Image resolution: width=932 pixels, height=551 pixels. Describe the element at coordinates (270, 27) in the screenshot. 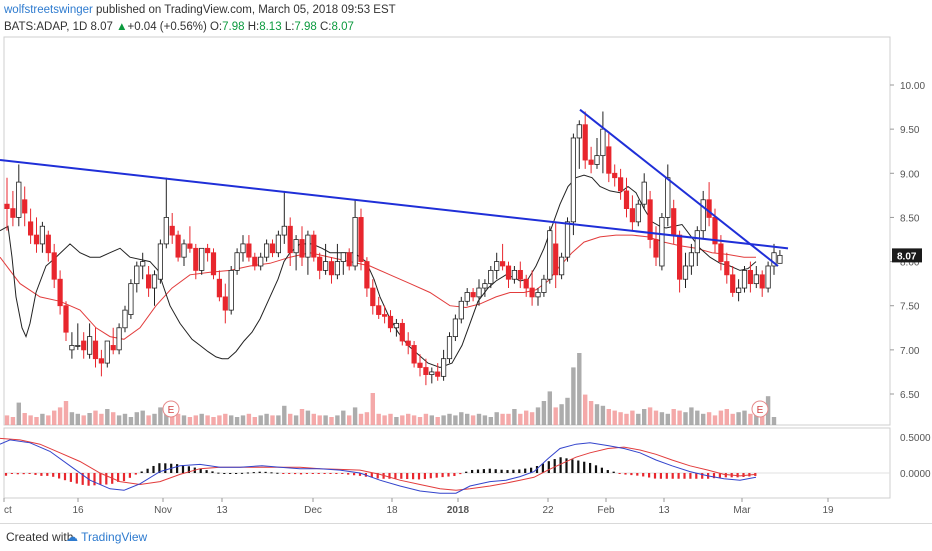

I see `high-value: 8.13` at that location.